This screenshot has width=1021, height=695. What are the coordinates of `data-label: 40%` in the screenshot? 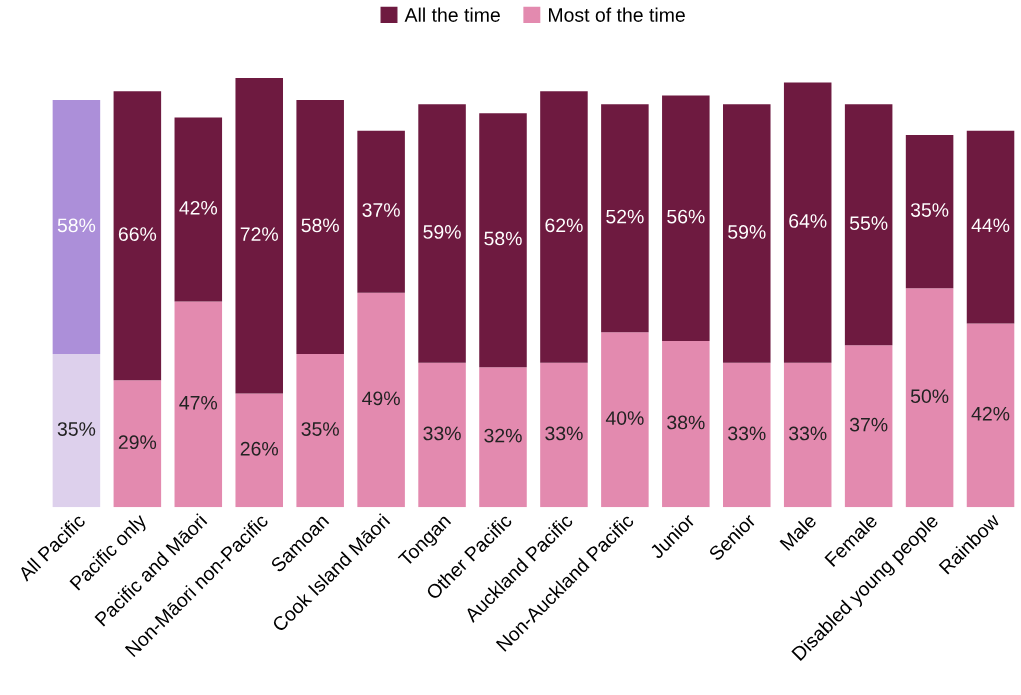 It's located at (624, 418).